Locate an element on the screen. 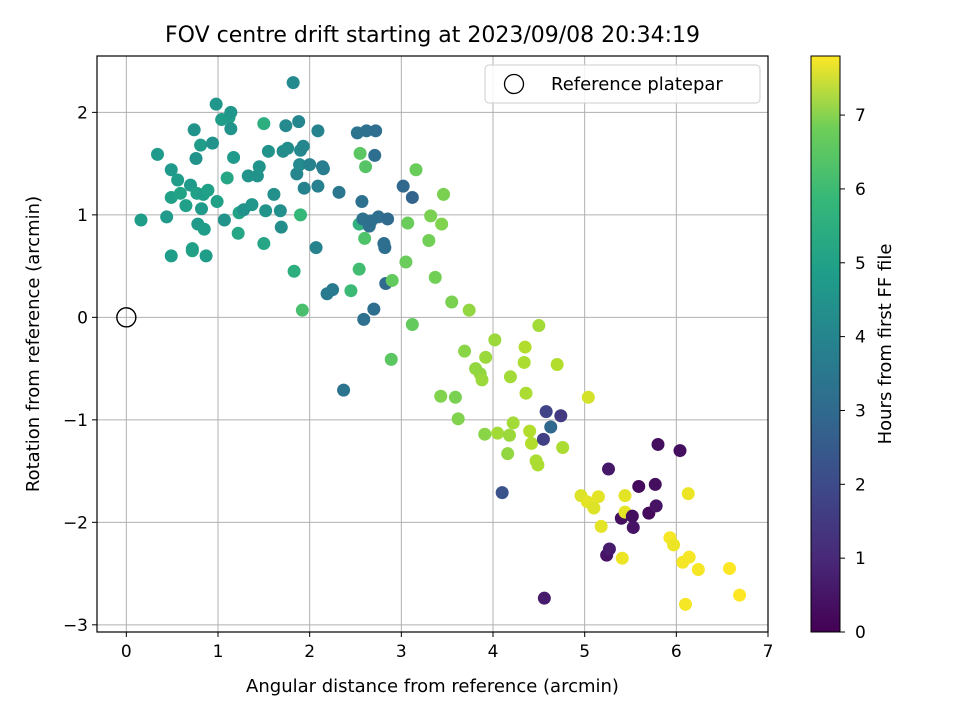 This screenshot has width=960, height=720. y-tick-label: −1 is located at coordinates (75, 421).